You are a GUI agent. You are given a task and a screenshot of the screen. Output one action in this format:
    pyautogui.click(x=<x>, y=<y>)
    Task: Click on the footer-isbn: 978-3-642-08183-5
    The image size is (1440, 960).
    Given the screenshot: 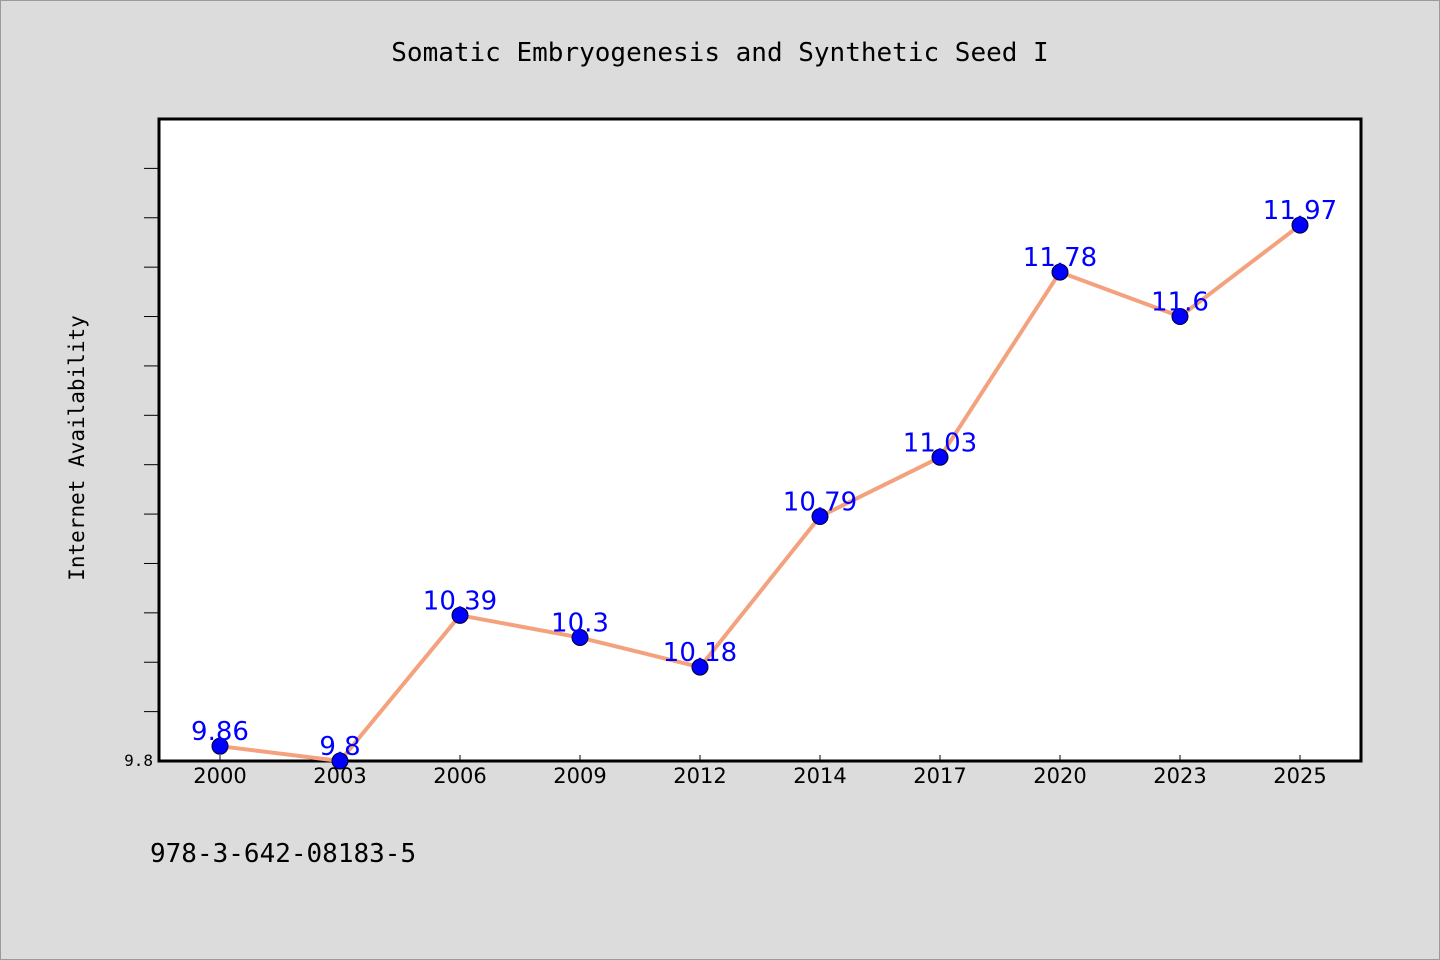 What is the action you would take?
    pyautogui.click(x=283, y=854)
    